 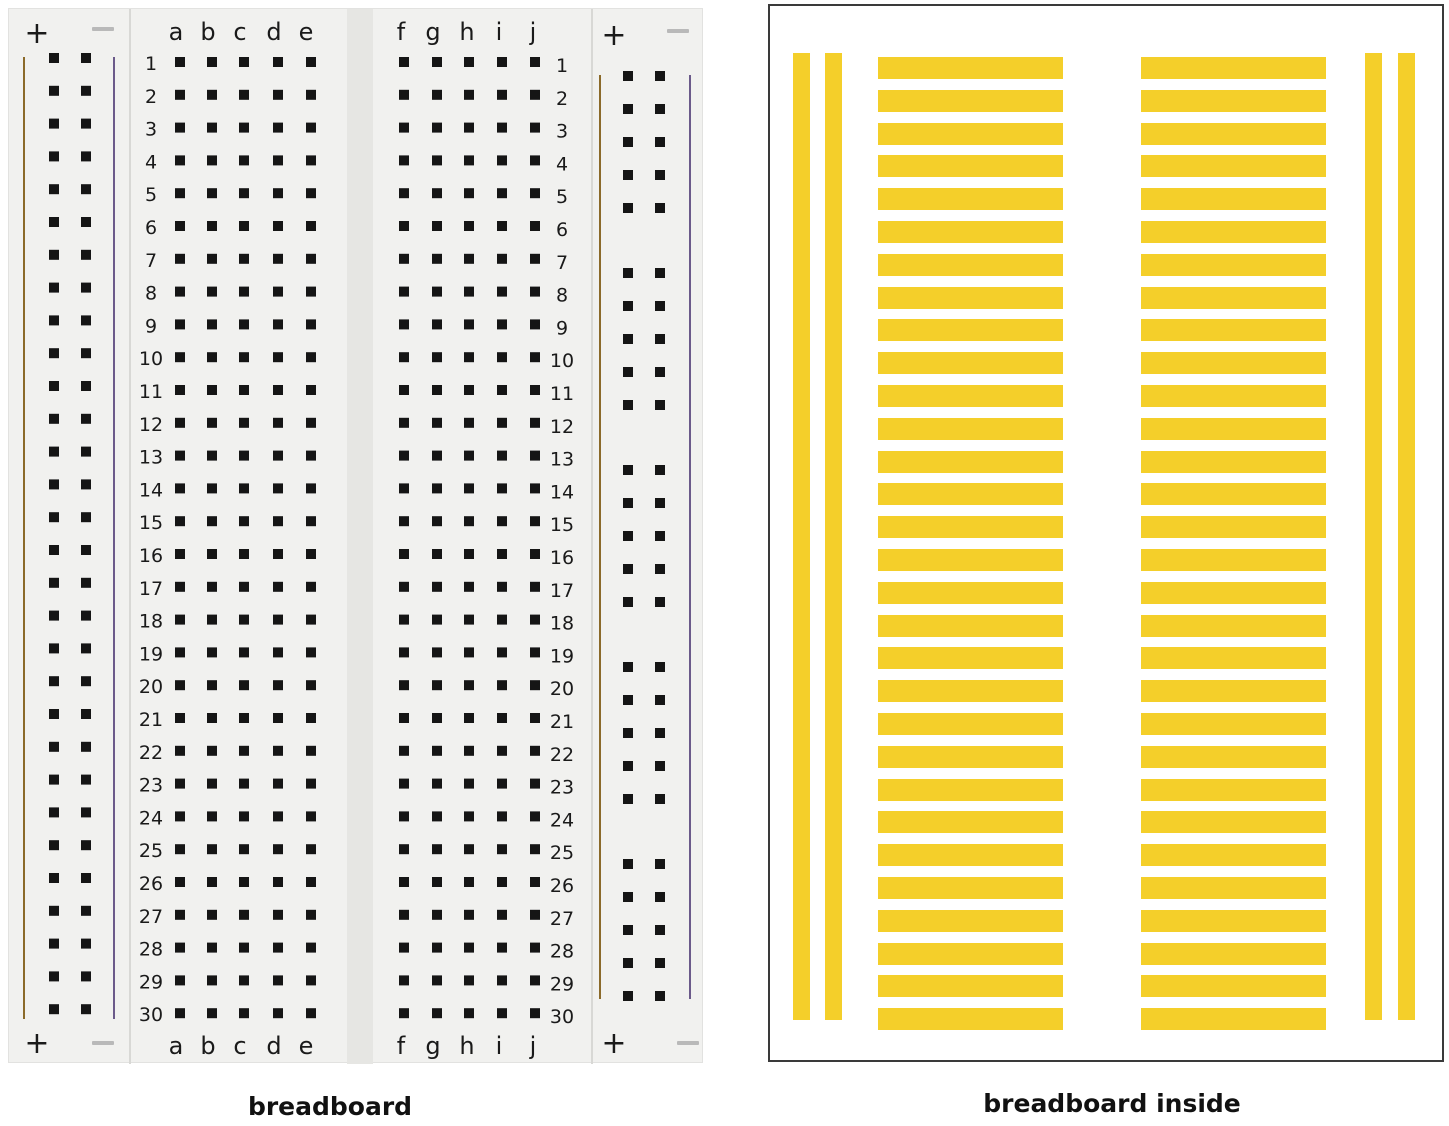 I want to click on column-label: f, so click(x=401, y=32).